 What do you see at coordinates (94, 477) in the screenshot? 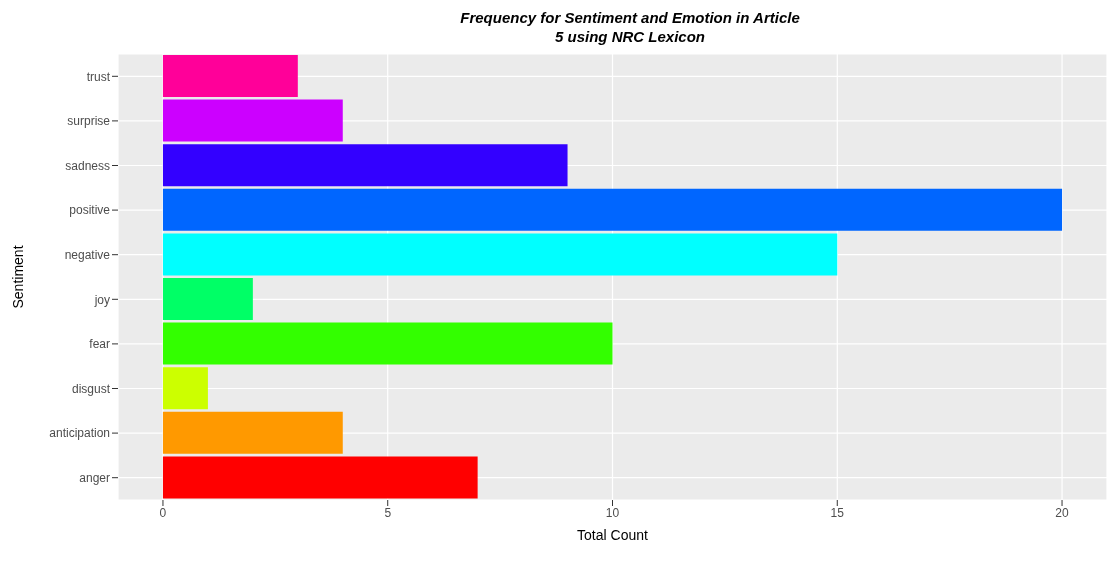
I see `y-tick-label: anger` at bounding box center [94, 477].